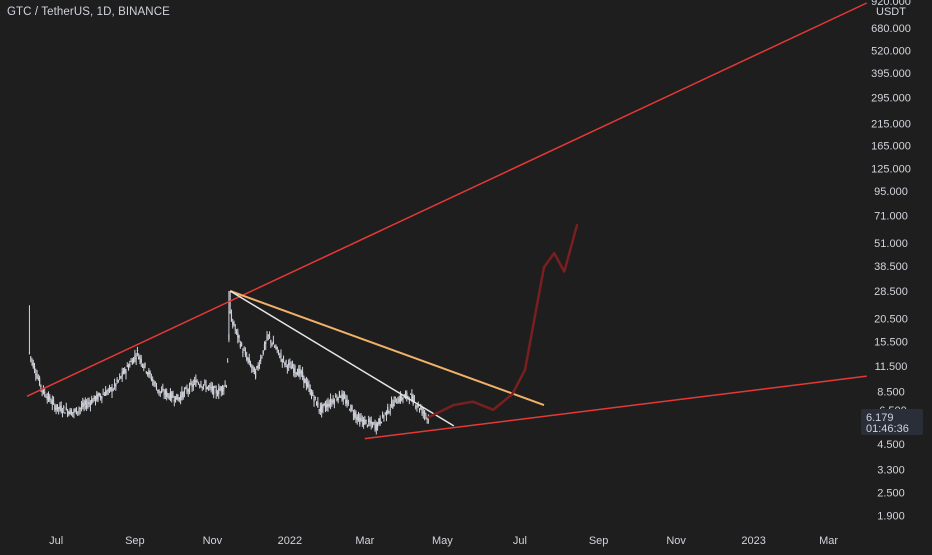 Image resolution: width=932 pixels, height=555 pixels. Describe the element at coordinates (615, 407) in the screenshot. I see `channel-trendline` at that location.